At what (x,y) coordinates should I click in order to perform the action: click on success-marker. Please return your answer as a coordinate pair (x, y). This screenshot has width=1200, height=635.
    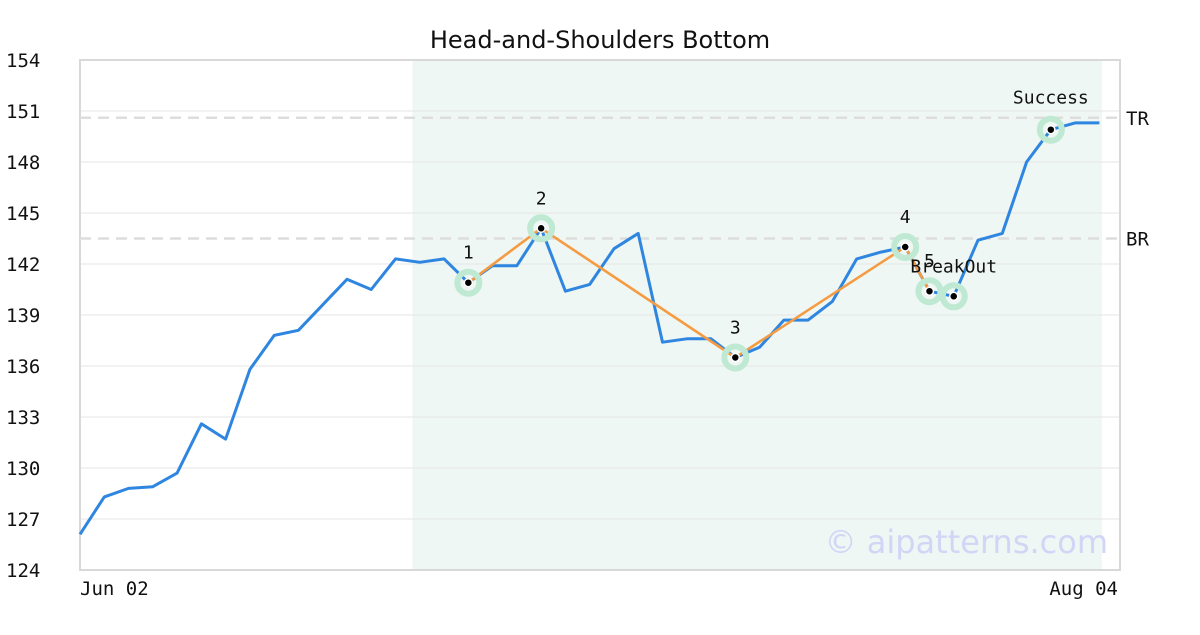
    Looking at the image, I should click on (1051, 129).